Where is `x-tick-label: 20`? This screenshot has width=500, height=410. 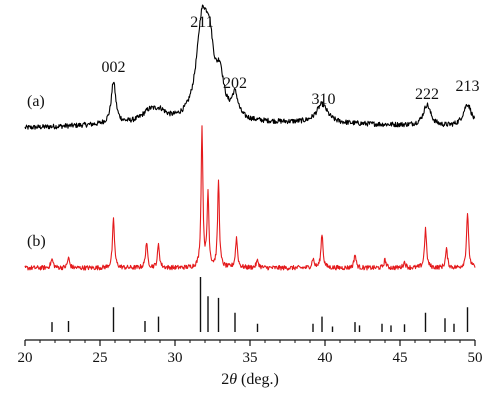
x-tick-label: 20 is located at coordinates (25, 358).